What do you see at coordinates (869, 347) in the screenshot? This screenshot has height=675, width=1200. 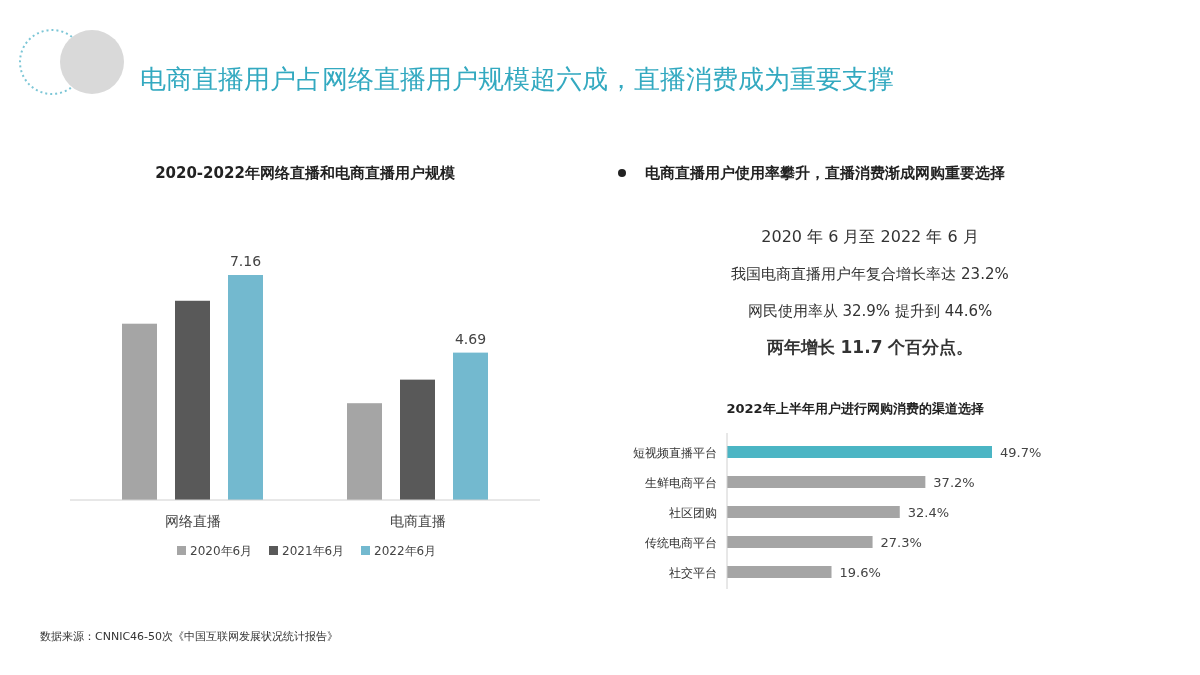 I see `text: 两年增长 11.7 个百分点。` at bounding box center [869, 347].